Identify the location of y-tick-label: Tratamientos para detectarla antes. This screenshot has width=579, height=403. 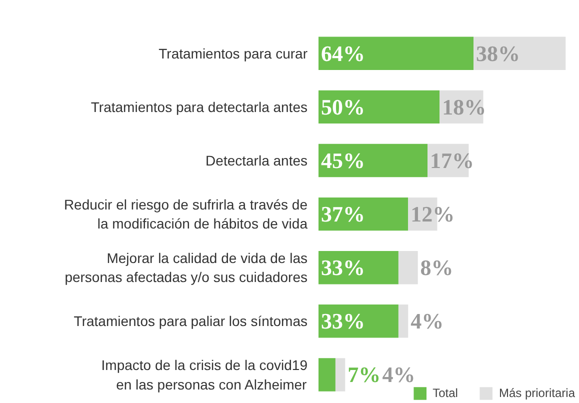
(199, 106).